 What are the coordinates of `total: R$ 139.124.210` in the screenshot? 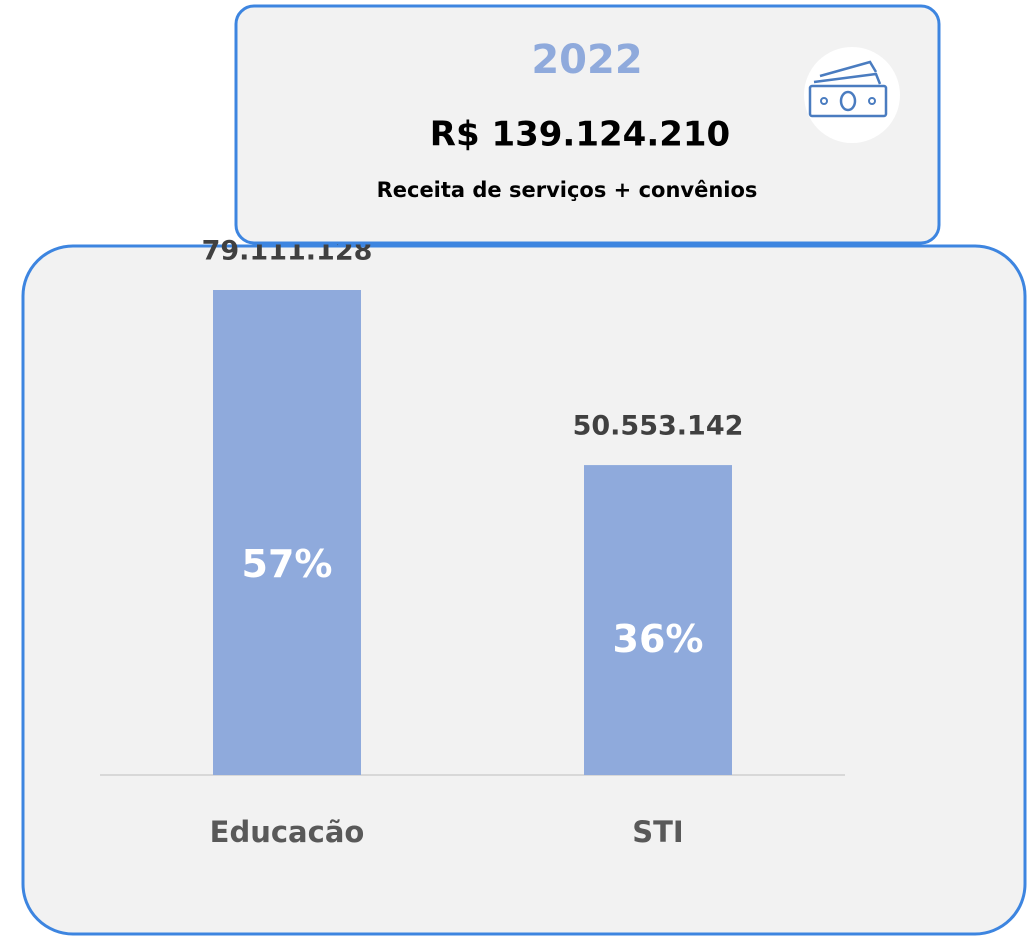 It's located at (580, 135).